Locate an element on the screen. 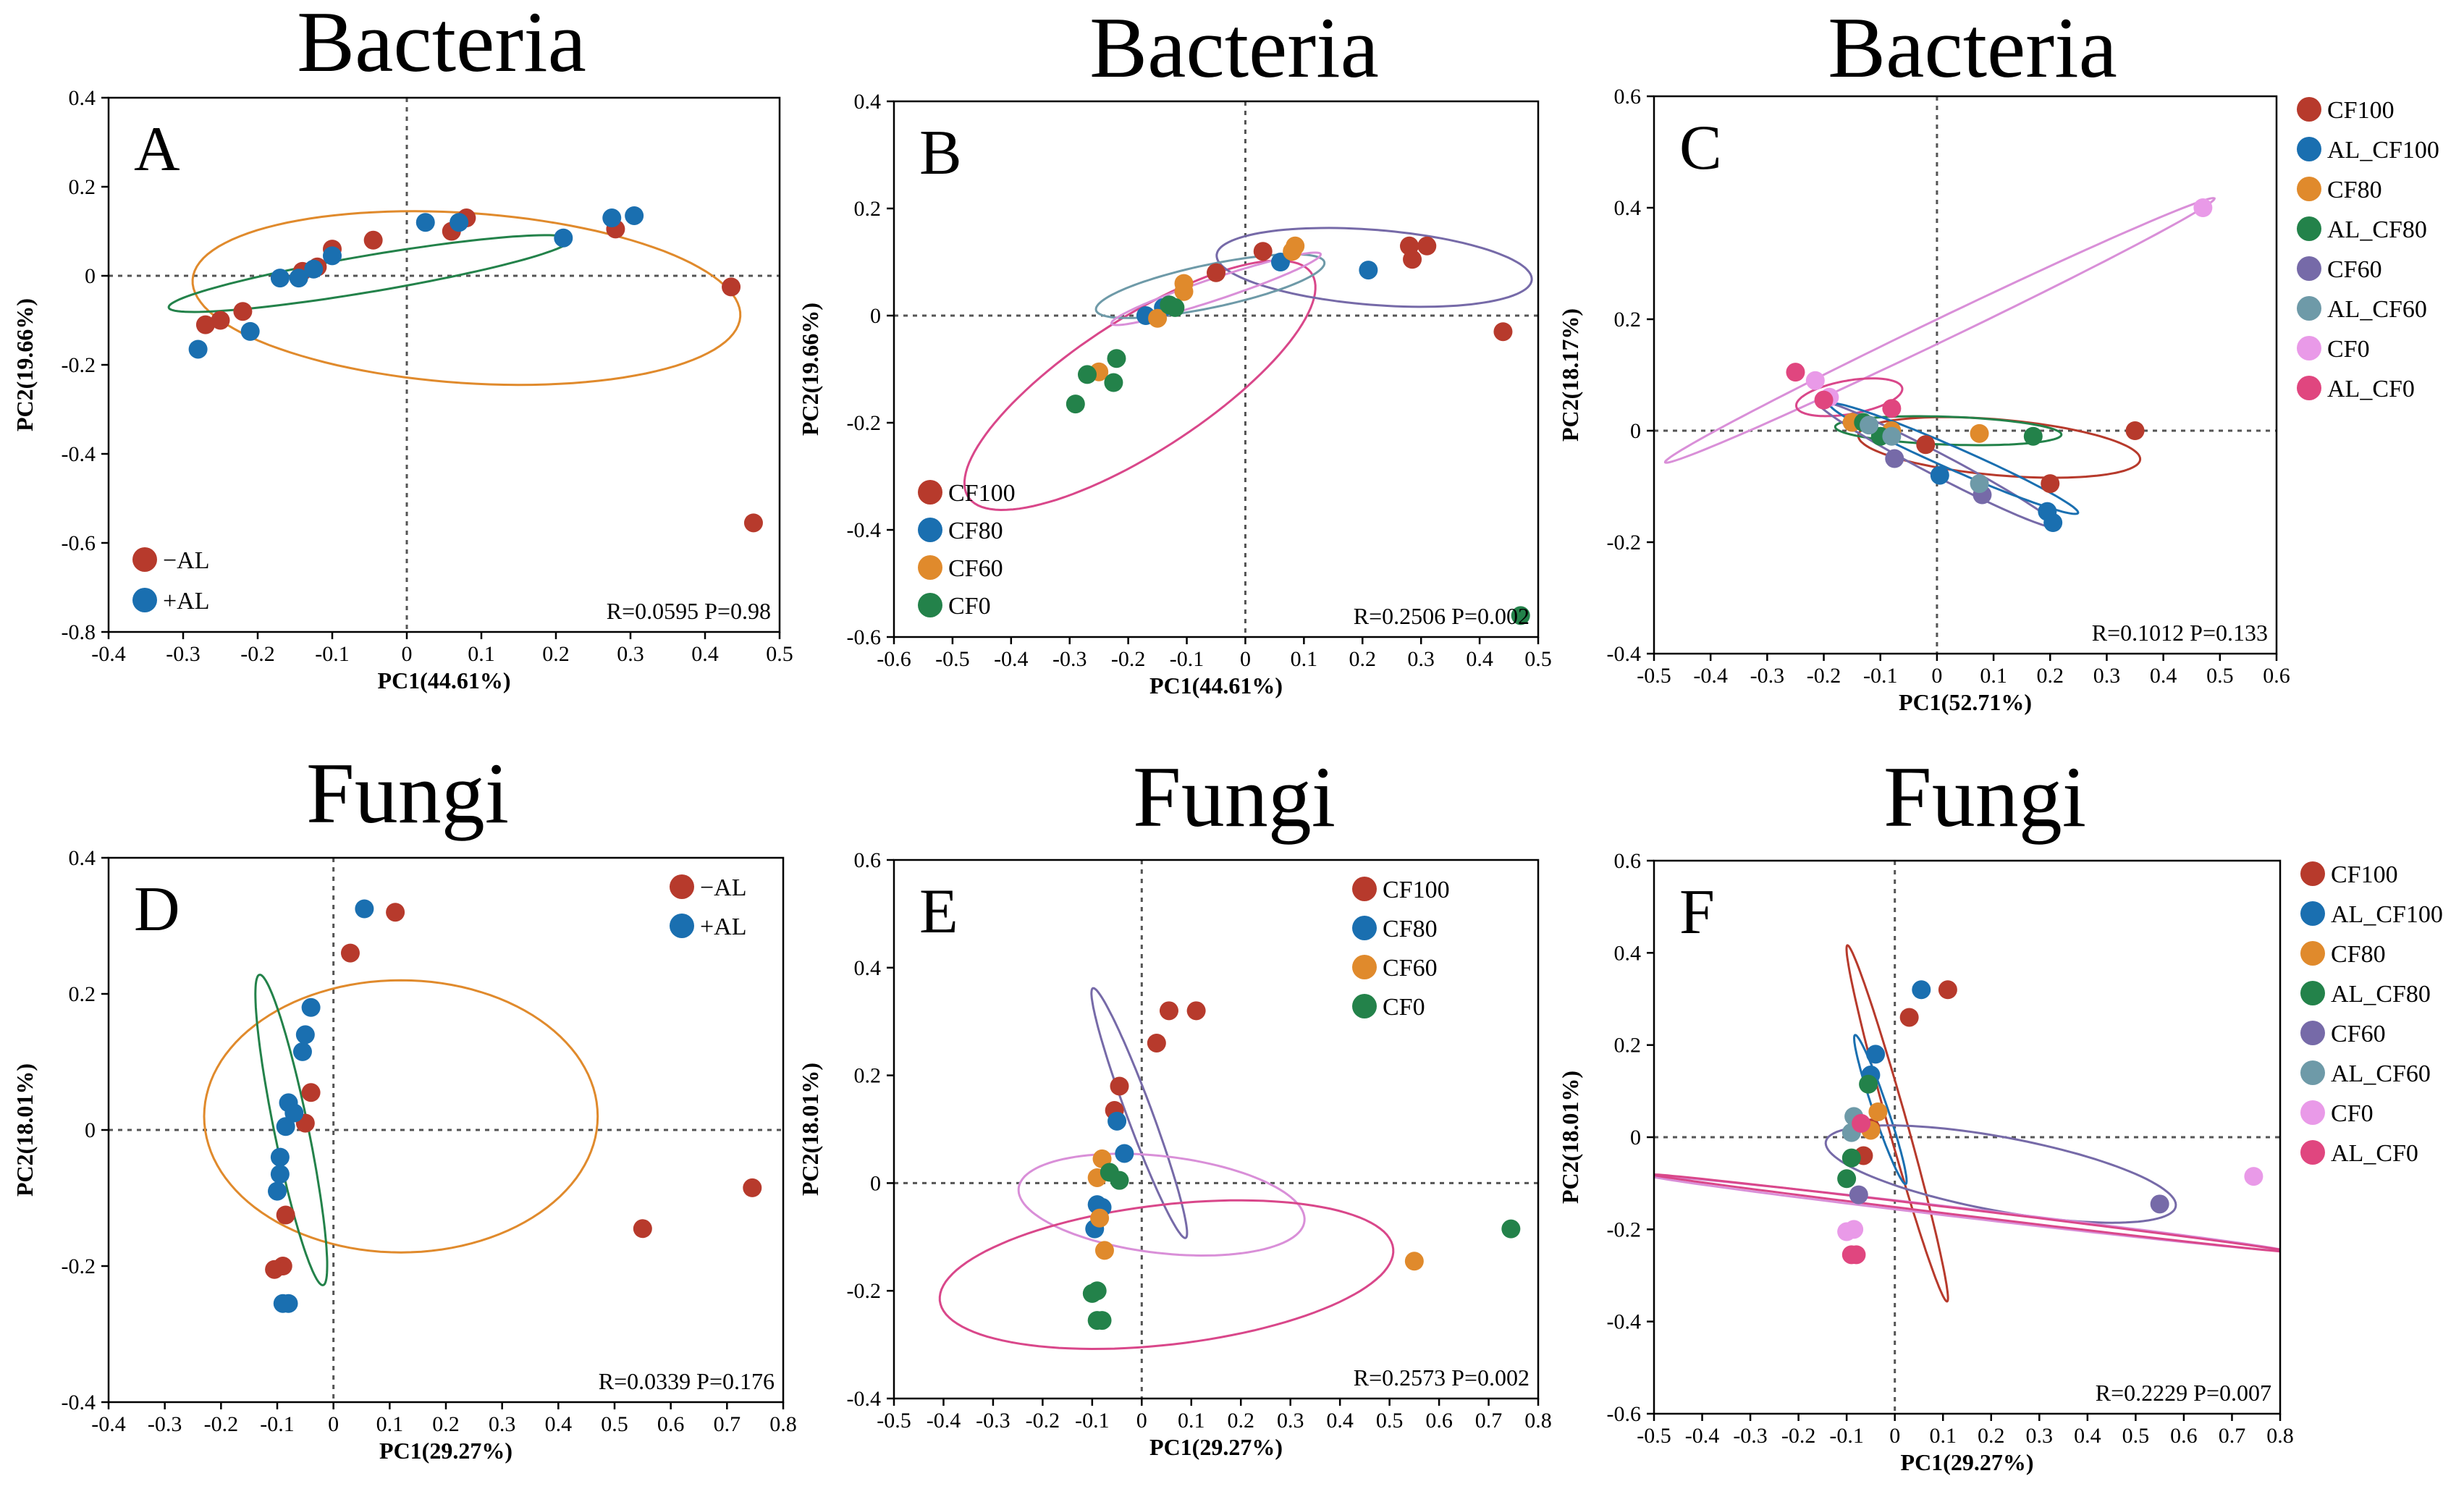 The width and height of the screenshot is (2464, 1489). statistics-annotation: R=0.2229 P=0.007 is located at coordinates (2183, 1393).